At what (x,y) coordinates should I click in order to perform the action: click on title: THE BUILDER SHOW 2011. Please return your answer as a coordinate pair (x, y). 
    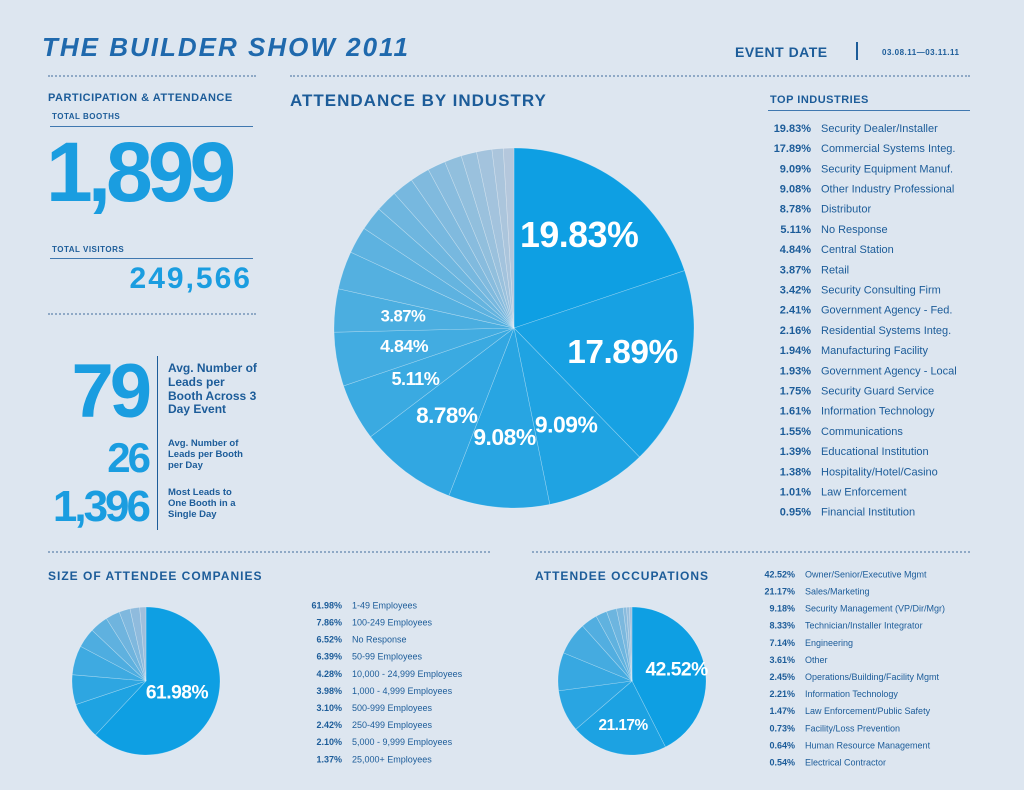
    Looking at the image, I should click on (226, 47).